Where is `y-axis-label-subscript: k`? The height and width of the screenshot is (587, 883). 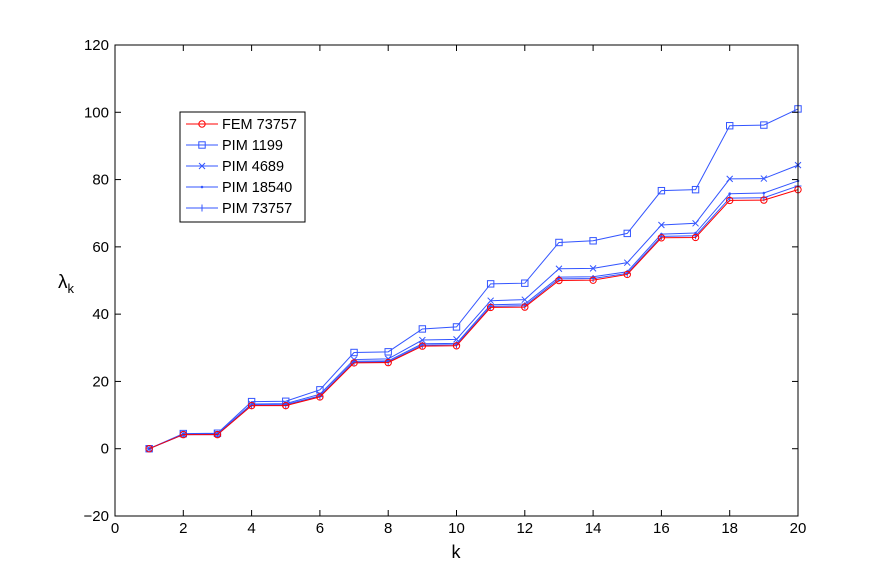 y-axis-label-subscript: k is located at coordinates (71, 288).